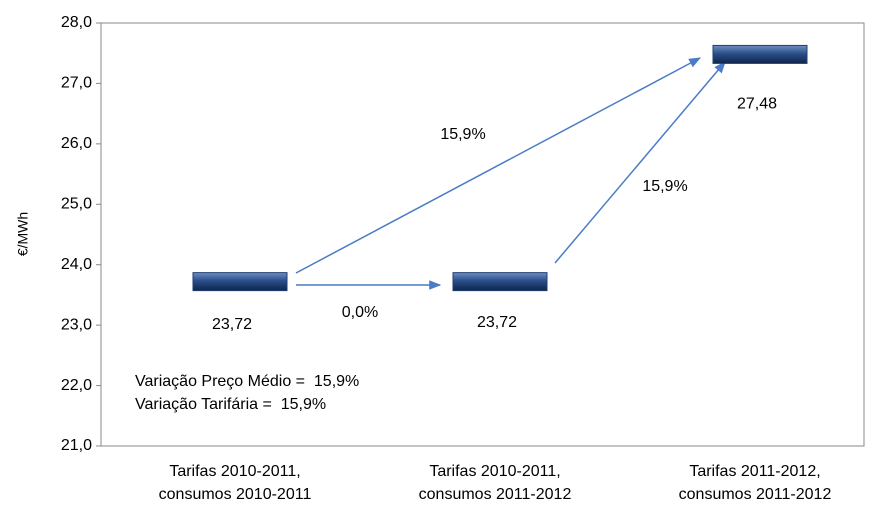  What do you see at coordinates (76, 143) in the screenshot?
I see `y-tick-label: 26,0` at bounding box center [76, 143].